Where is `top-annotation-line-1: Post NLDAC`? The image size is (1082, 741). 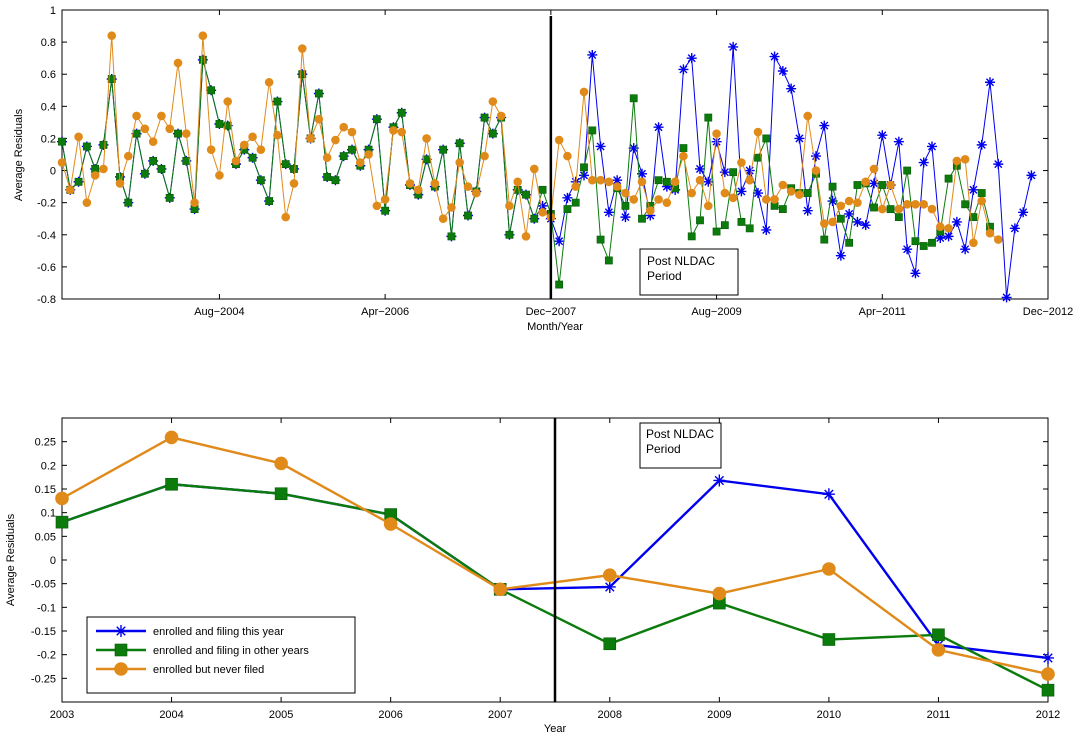
top-annotation-line-1: Post NLDAC is located at coordinates (681, 261).